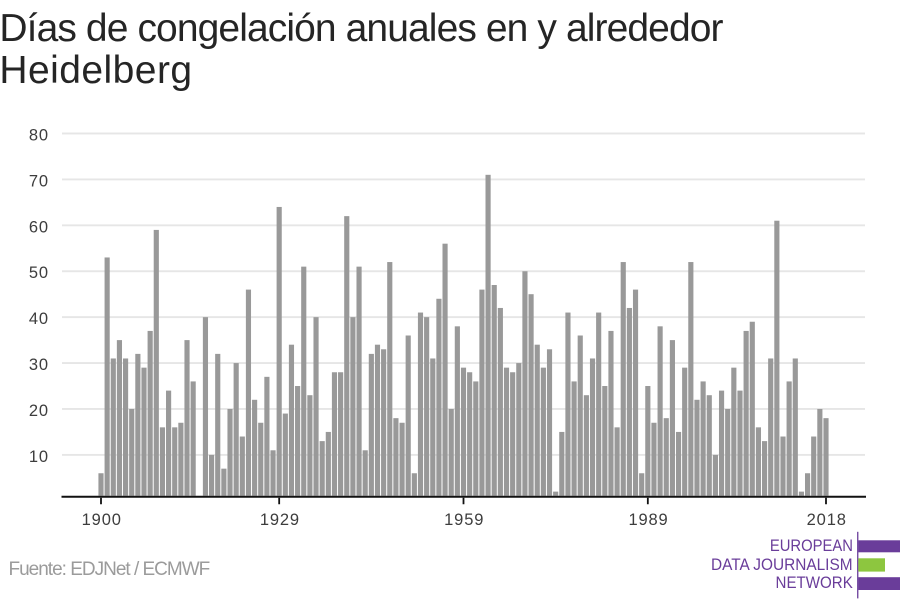 The image size is (900, 600). What do you see at coordinates (648, 520) in the screenshot?
I see `svg-text: 1989` at bounding box center [648, 520].